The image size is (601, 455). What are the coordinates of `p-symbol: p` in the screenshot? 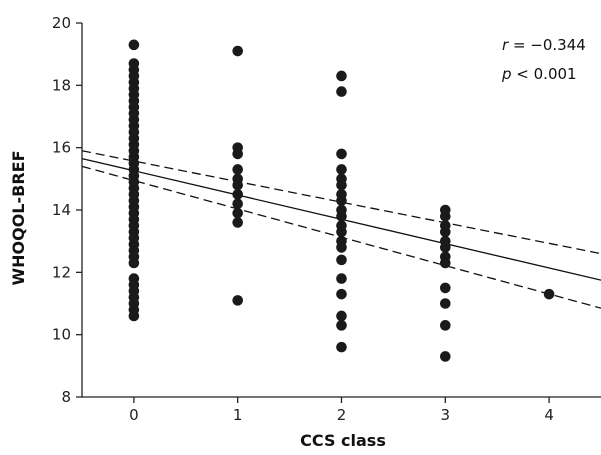 It's located at (506, 74).